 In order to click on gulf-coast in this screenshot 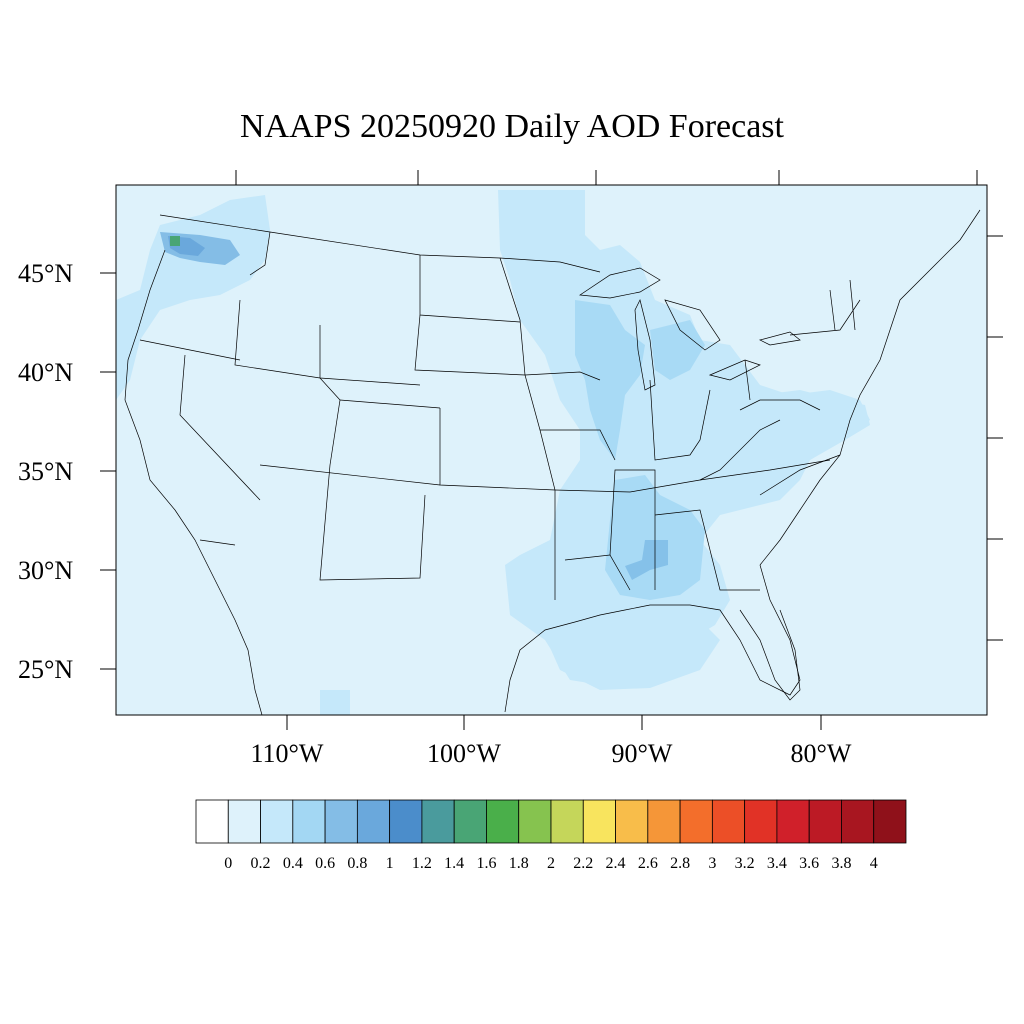, I will do `click(652, 638)`.